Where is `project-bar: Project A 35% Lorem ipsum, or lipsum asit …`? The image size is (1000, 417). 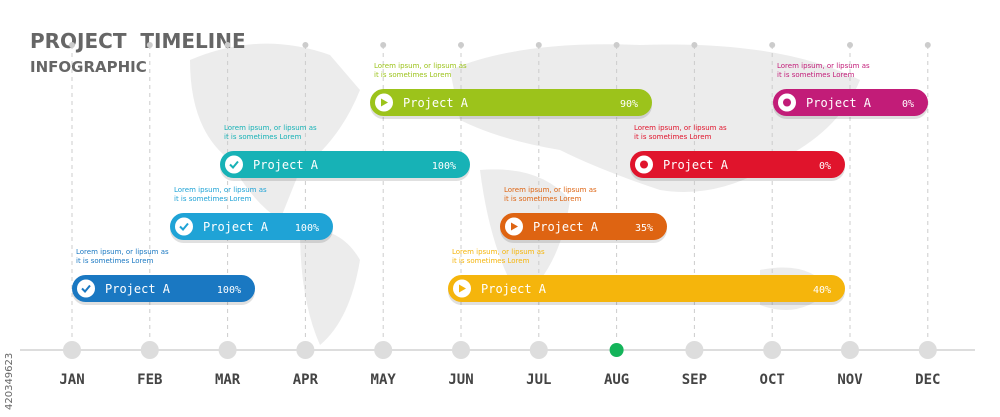 project-bar: Project A 35% Lorem ipsum, or lipsum asit … is located at coordinates (583, 214).